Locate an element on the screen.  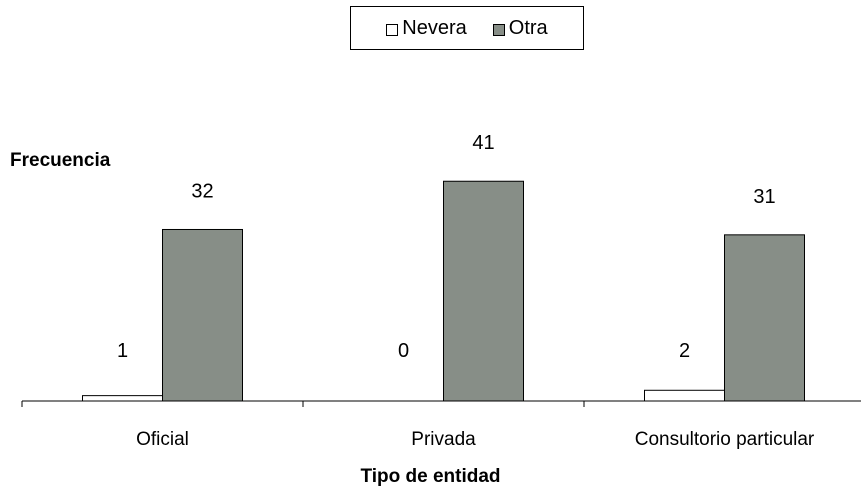
data-label-nevera-3: 2 is located at coordinates (684, 351).